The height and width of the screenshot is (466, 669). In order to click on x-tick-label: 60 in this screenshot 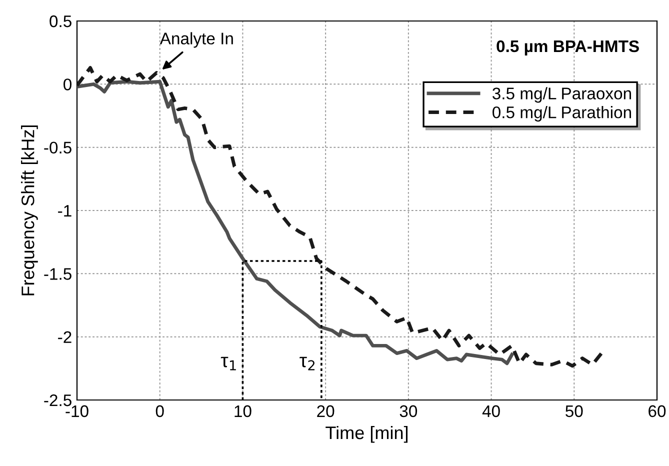, I will do `click(657, 411)`.